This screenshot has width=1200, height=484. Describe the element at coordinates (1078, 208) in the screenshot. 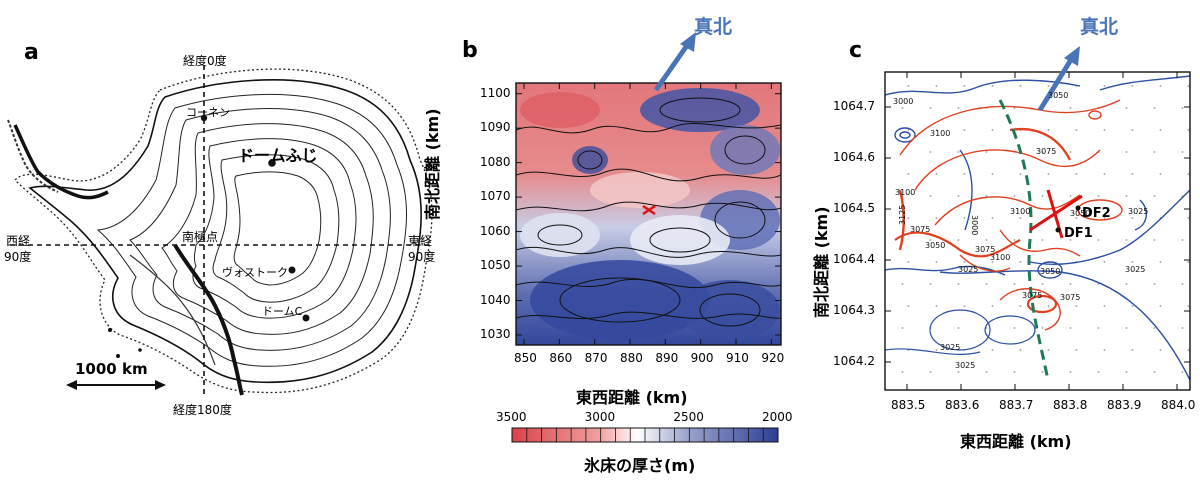

I see `df2-marker` at that location.